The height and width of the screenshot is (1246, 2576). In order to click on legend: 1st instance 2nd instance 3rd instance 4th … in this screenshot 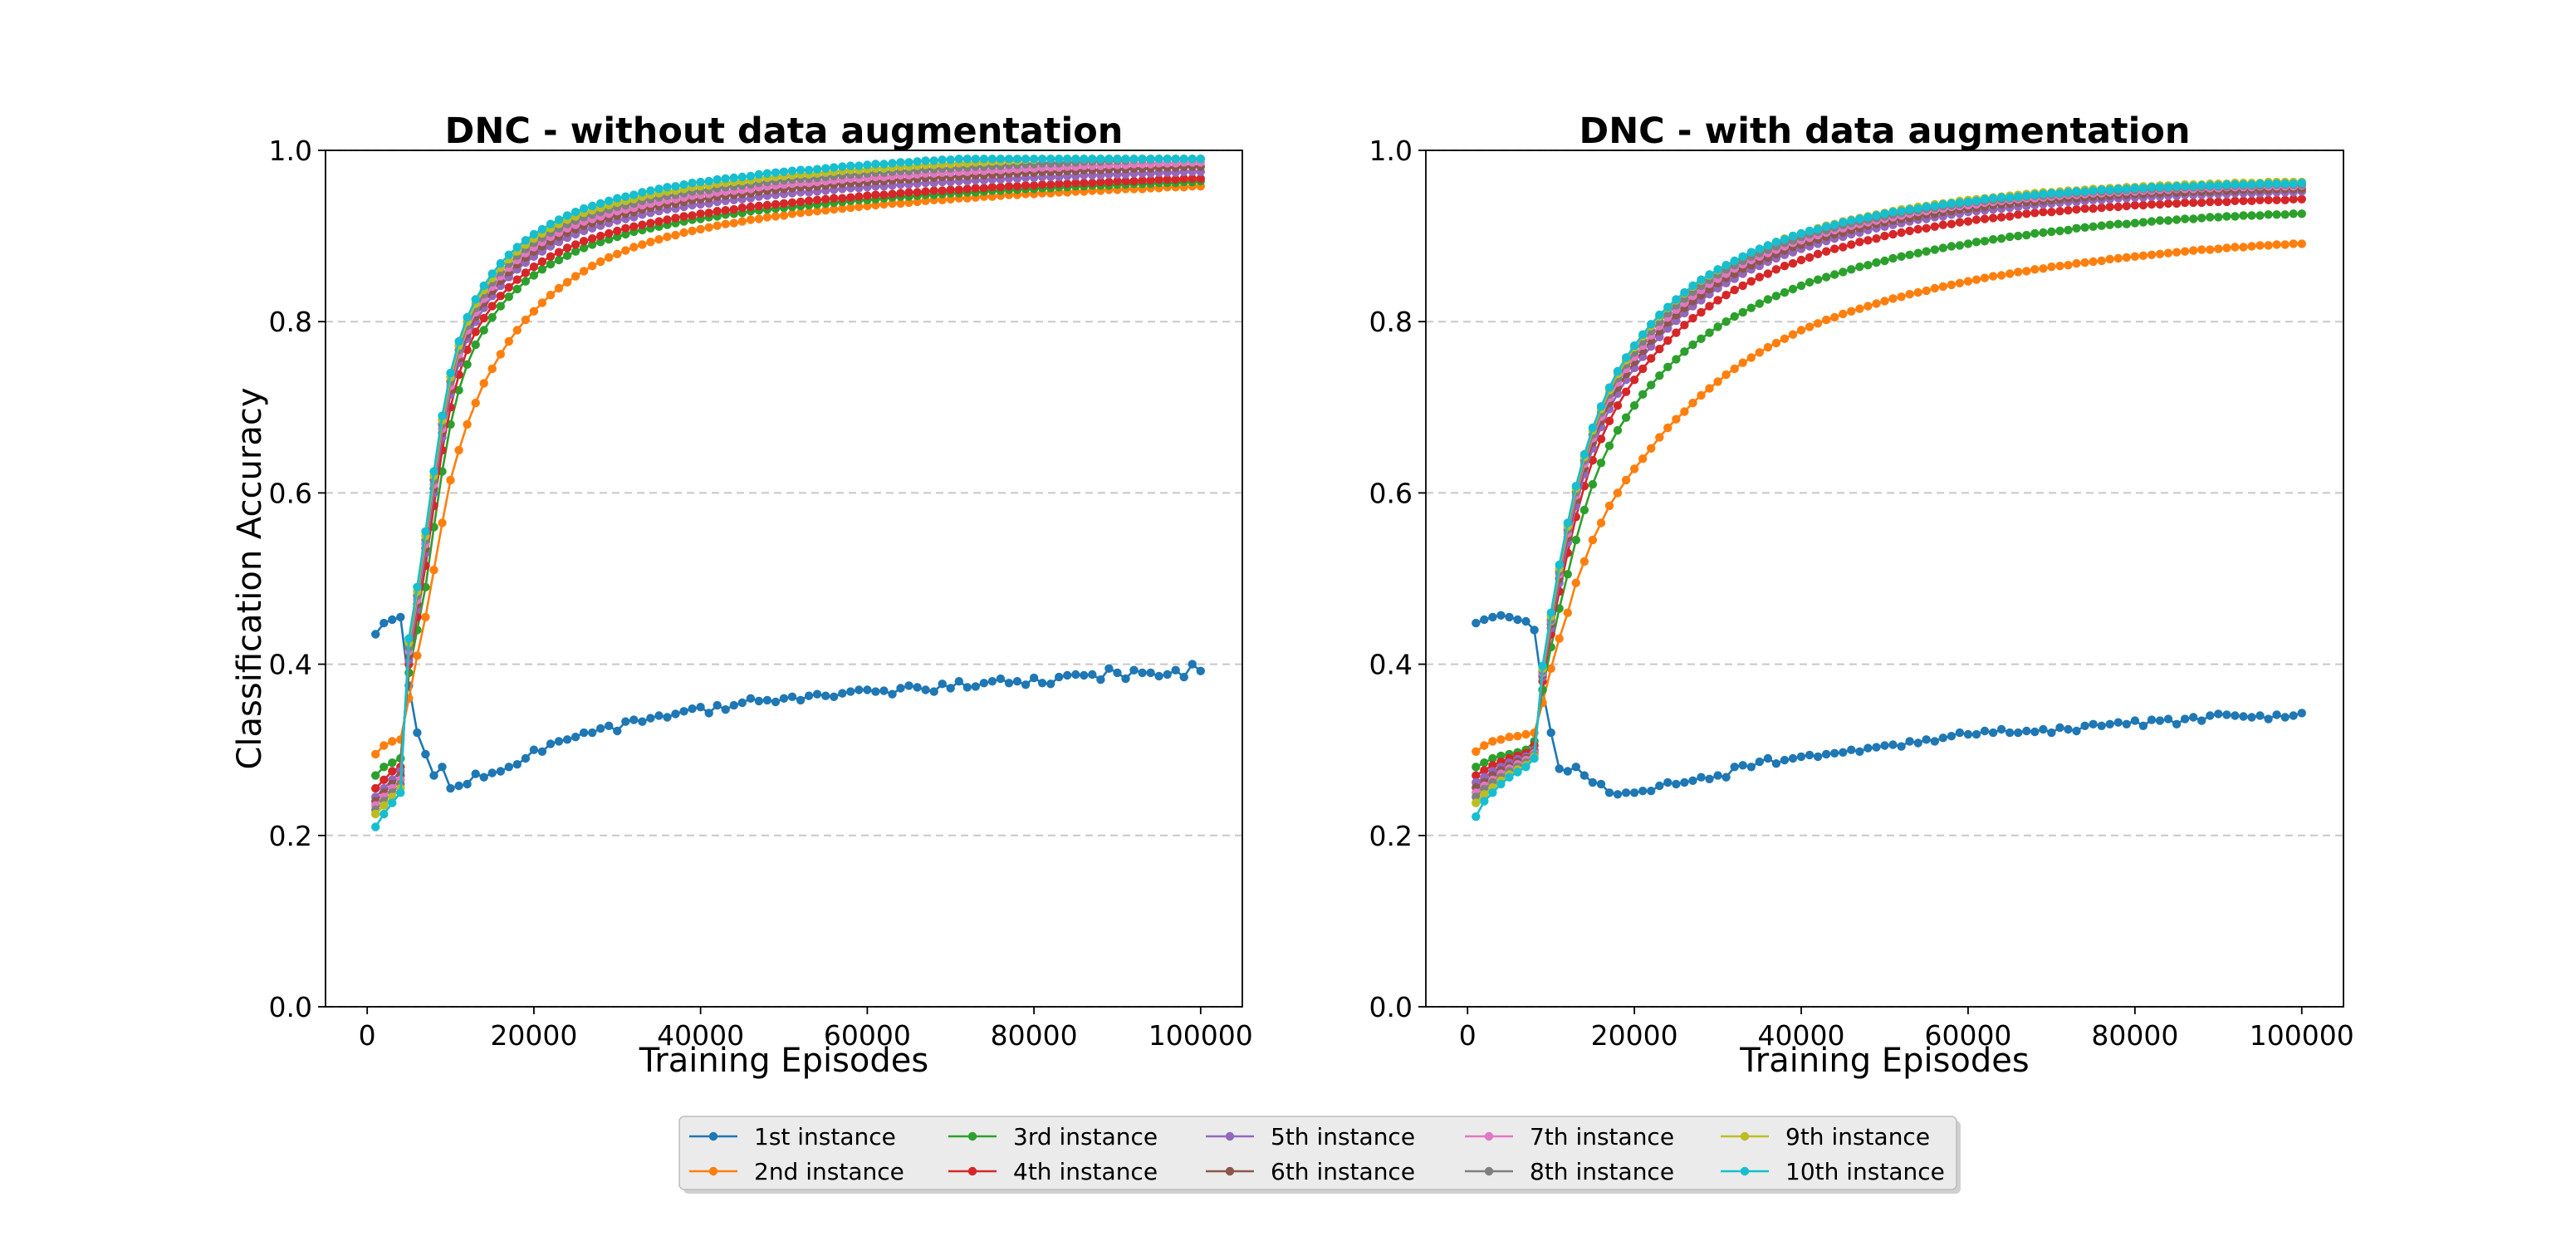, I will do `click(1320, 1155)`.